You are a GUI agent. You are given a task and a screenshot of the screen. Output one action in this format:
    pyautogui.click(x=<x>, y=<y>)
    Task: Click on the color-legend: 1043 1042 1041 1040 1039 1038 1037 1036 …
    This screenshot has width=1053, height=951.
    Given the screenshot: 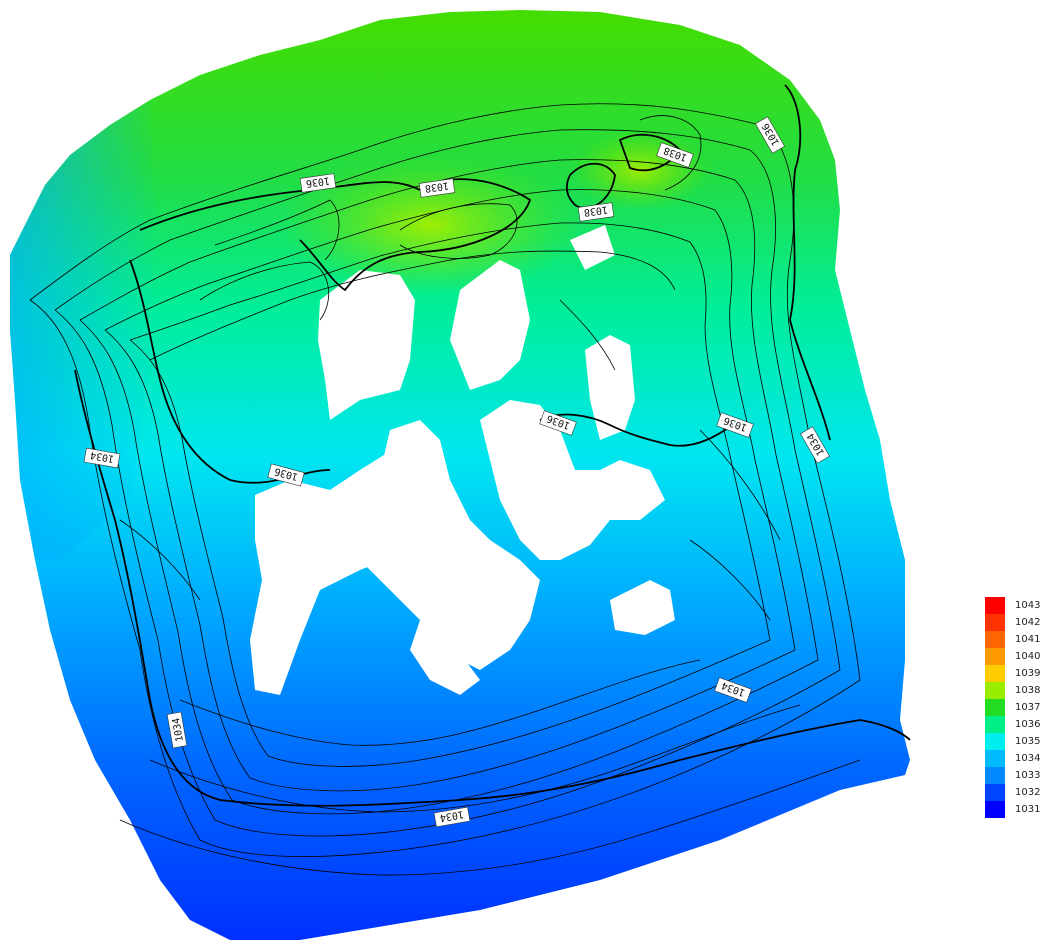 What is the action you would take?
    pyautogui.click(x=1012, y=707)
    